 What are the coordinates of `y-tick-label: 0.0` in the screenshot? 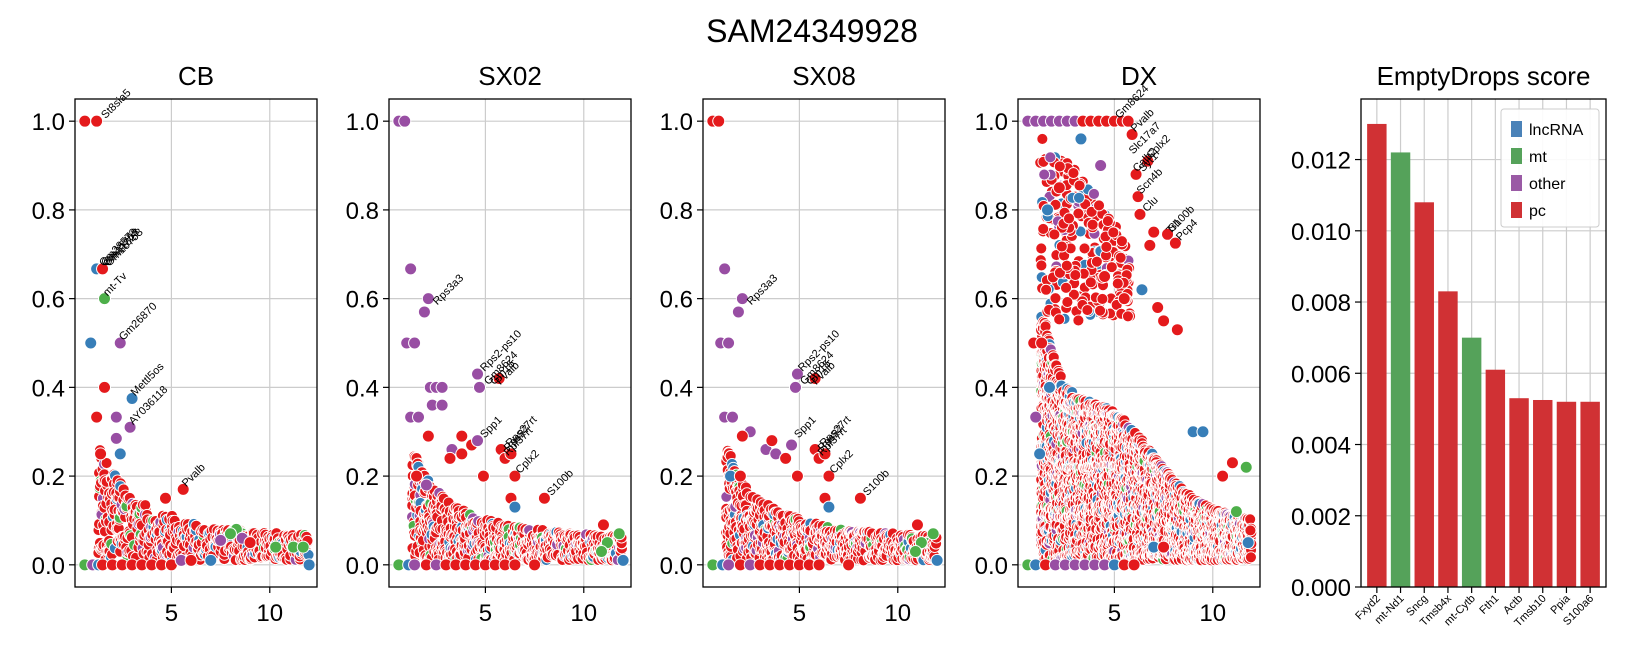 It's located at (676, 566).